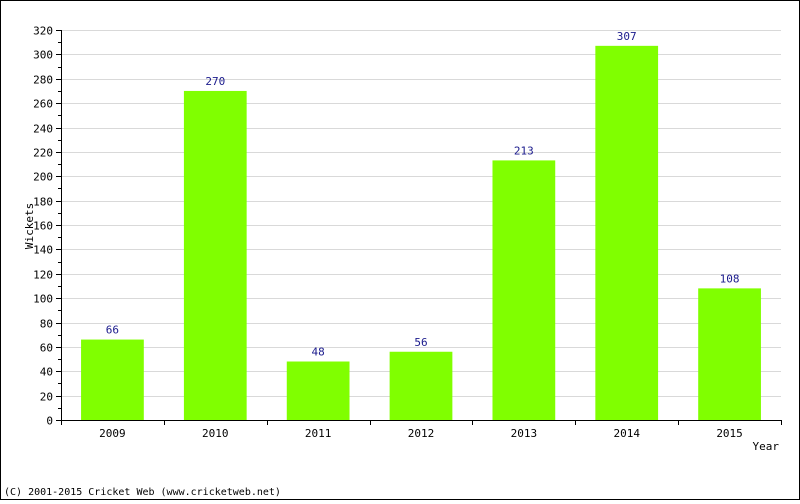  I want to click on x-tick-labels: 2009 2010 2011 2012 2013 2014 2015, so click(421, 433).